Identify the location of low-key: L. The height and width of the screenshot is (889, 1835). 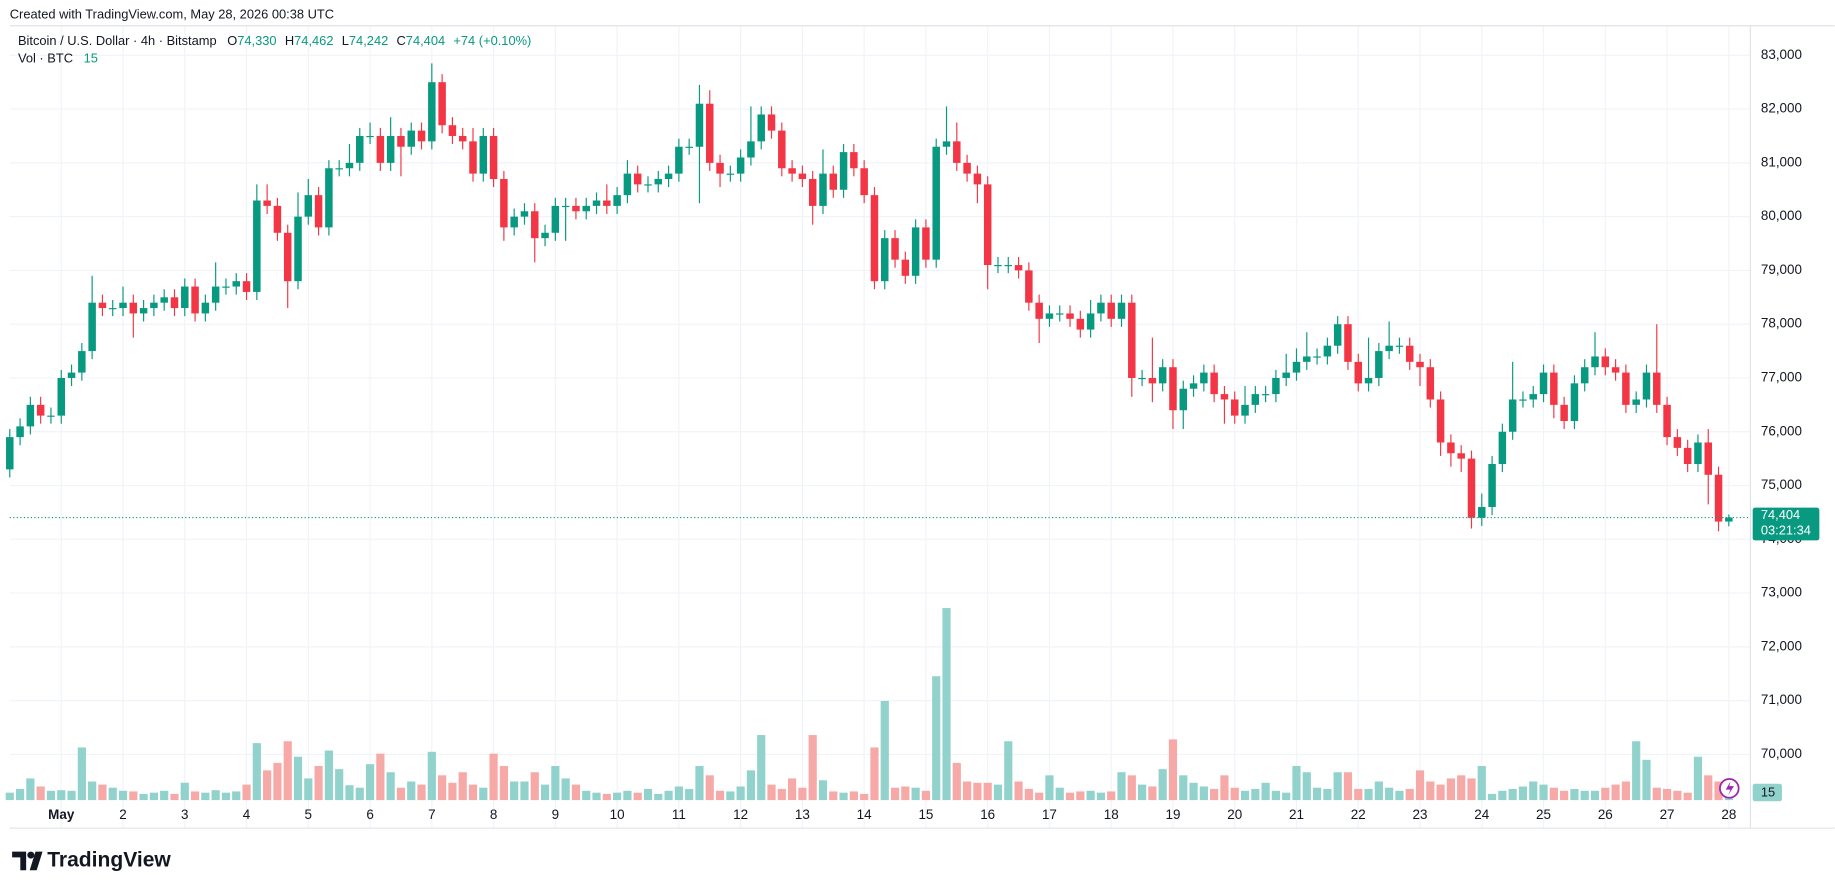
(345, 41).